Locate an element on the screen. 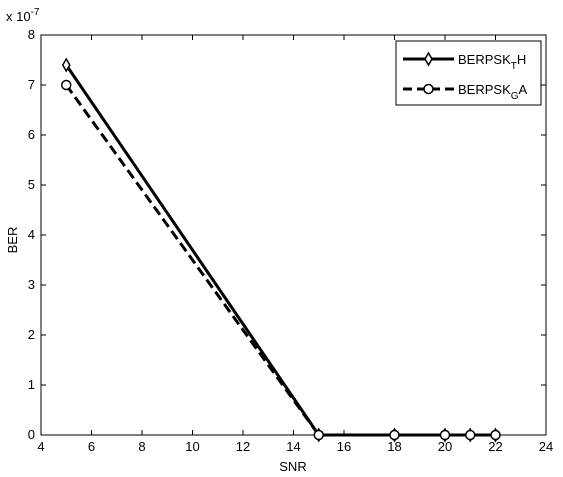 This screenshot has height=477, width=563. legend-box is located at coordinates (468, 73).